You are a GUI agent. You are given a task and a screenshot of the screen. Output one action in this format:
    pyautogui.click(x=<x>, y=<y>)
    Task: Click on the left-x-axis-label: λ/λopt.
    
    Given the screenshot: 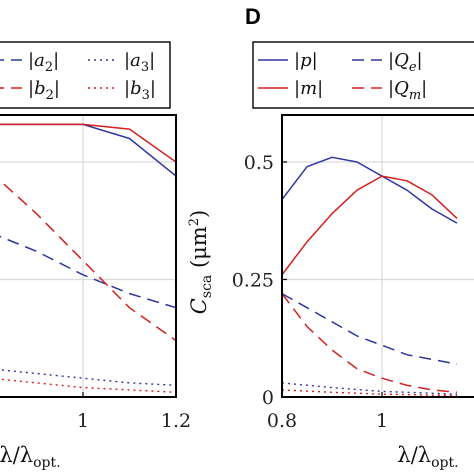 What is the action you would take?
    pyautogui.click(x=30, y=457)
    